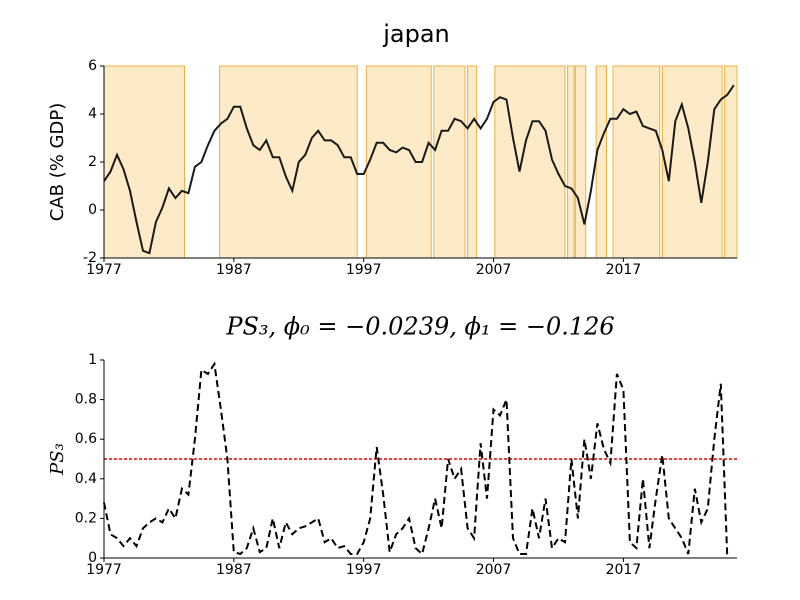 This screenshot has height=600, width=800. Describe the element at coordinates (57, 459) in the screenshot. I see `y-axis-label: PS₃` at that location.